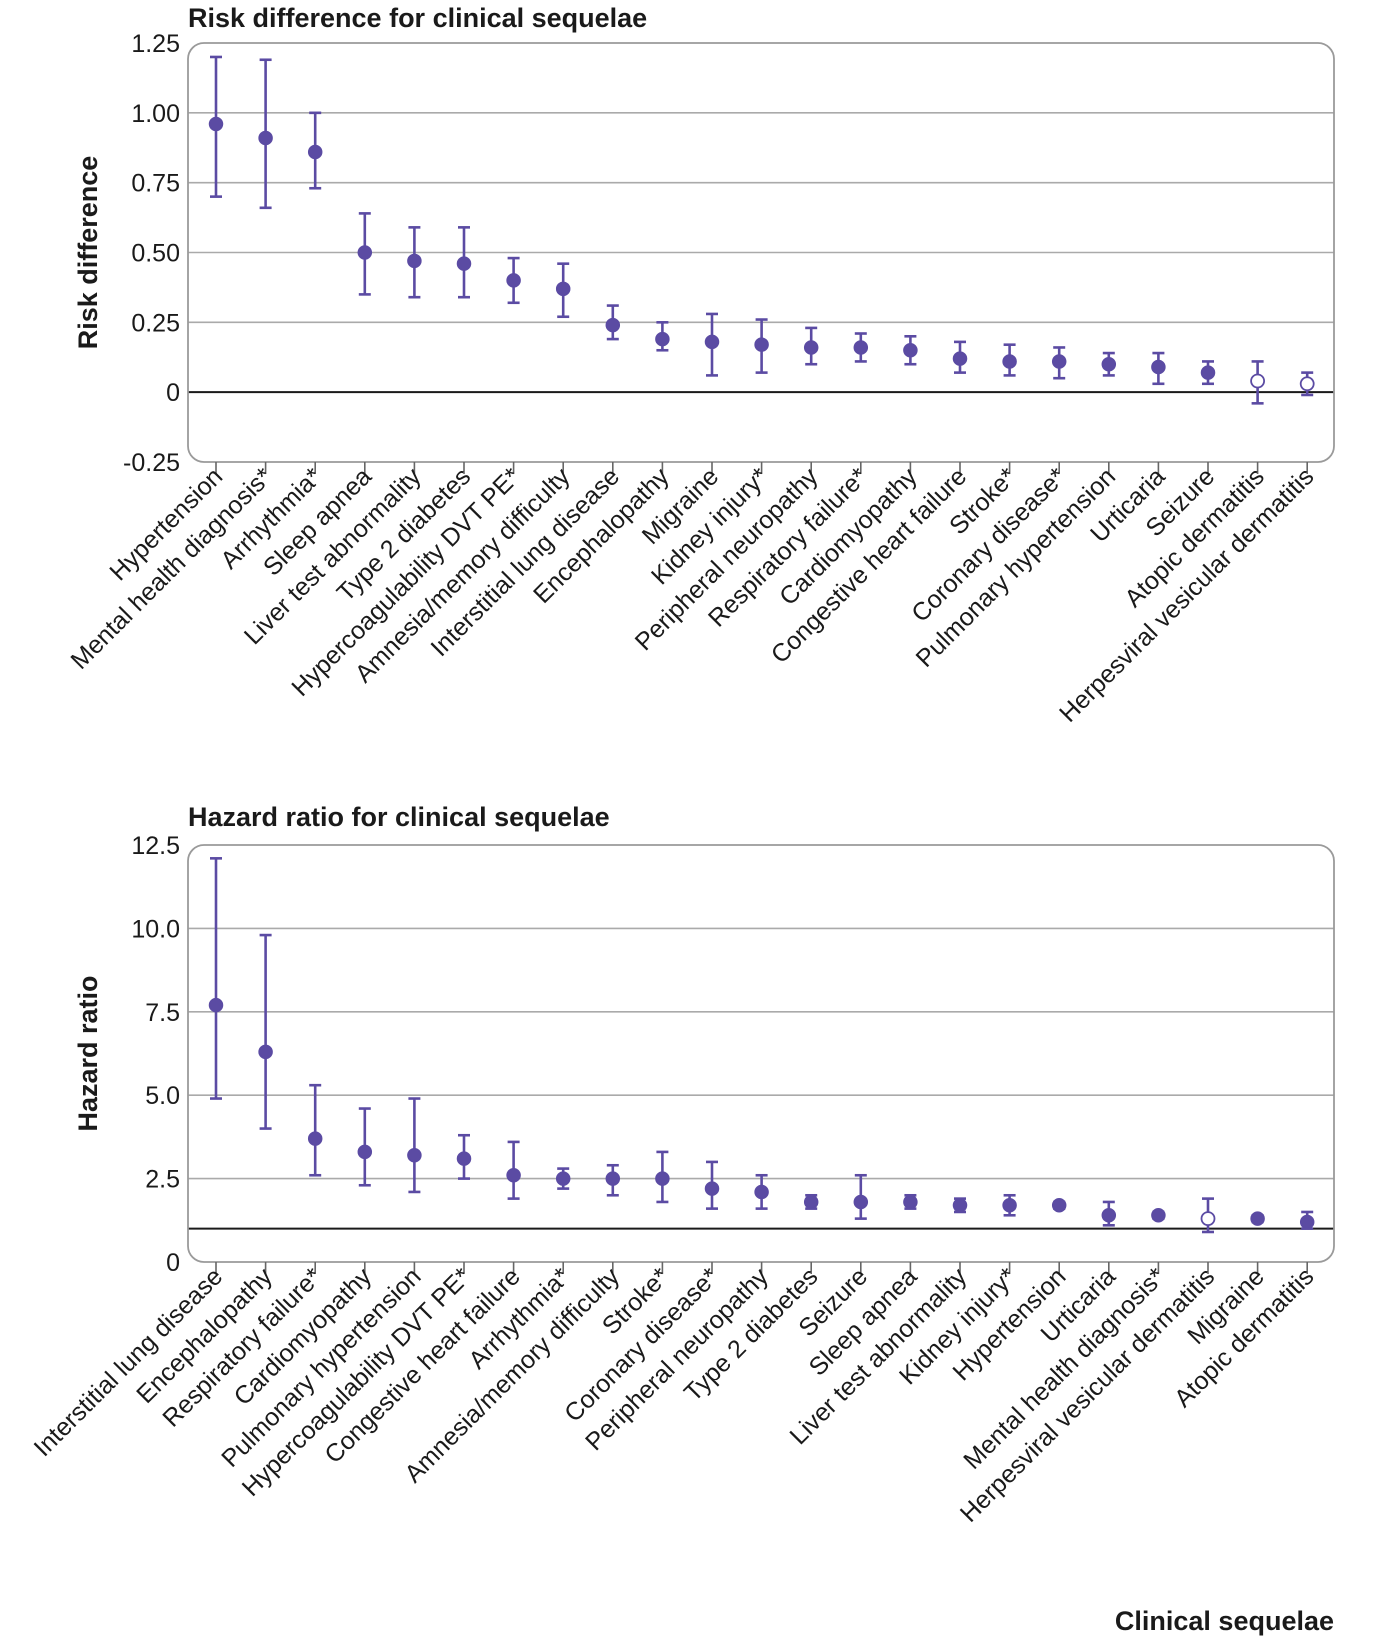 The image size is (1400, 1643). What do you see at coordinates (1224, 1621) in the screenshot?
I see `x-axis-label: Clinical sequelae` at bounding box center [1224, 1621].